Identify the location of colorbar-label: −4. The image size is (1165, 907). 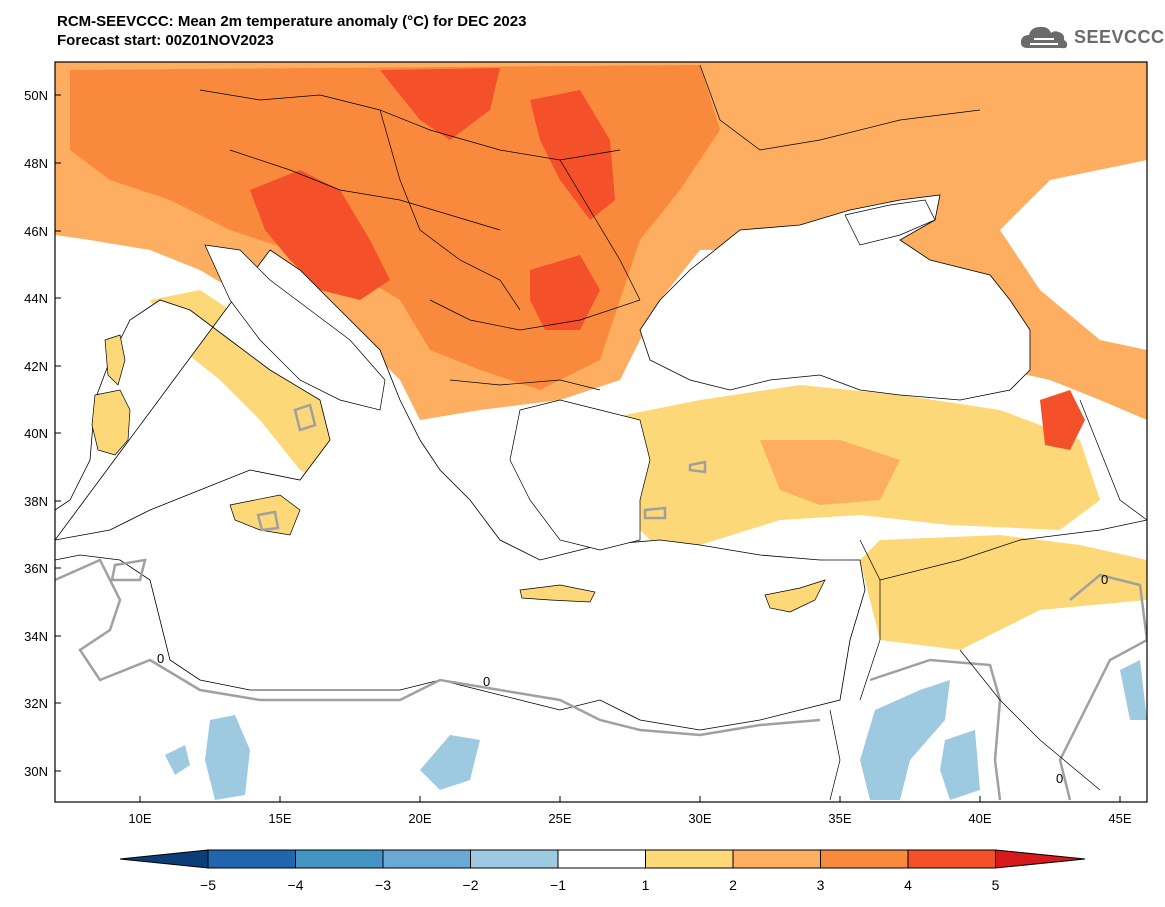
(296, 885).